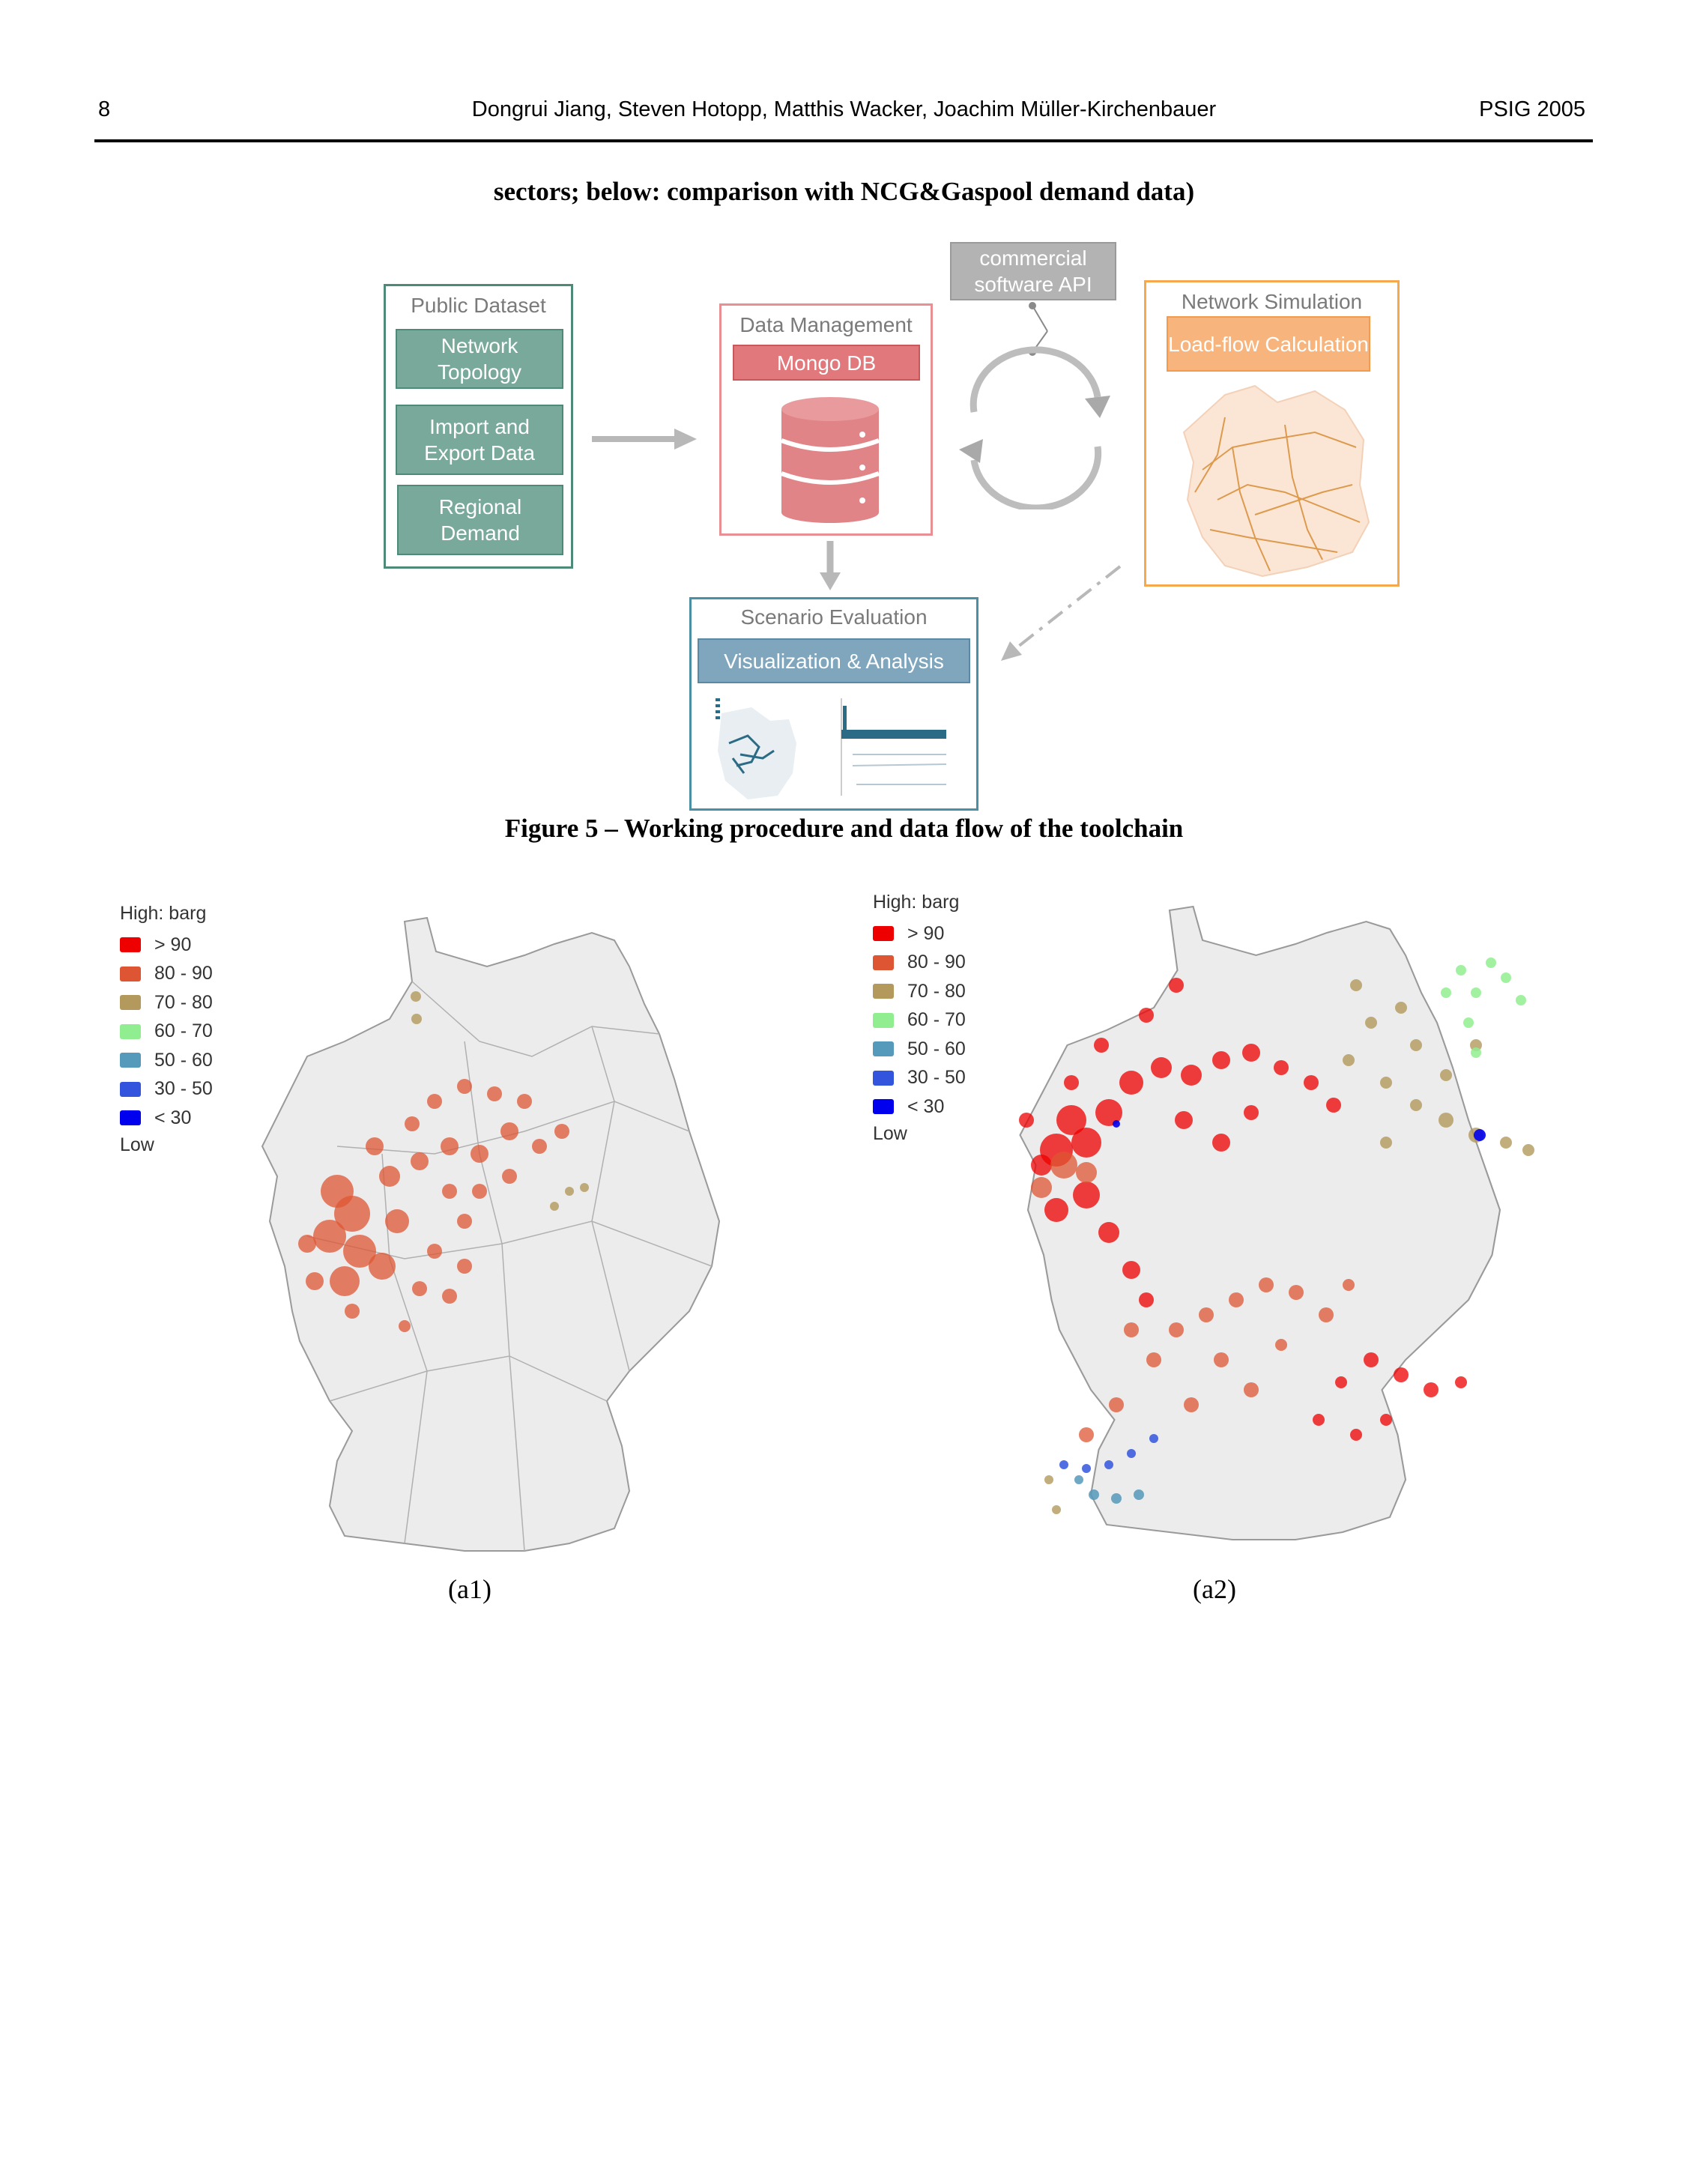  What do you see at coordinates (644, 439) in the screenshot?
I see `arrow-right-icon` at bounding box center [644, 439].